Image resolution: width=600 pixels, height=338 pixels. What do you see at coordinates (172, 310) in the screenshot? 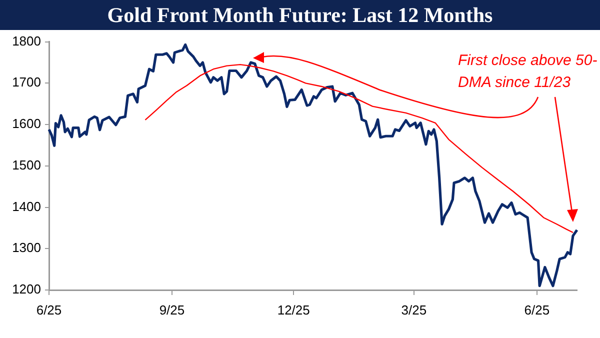
I see `x-tick-label: 9/25` at bounding box center [172, 310].